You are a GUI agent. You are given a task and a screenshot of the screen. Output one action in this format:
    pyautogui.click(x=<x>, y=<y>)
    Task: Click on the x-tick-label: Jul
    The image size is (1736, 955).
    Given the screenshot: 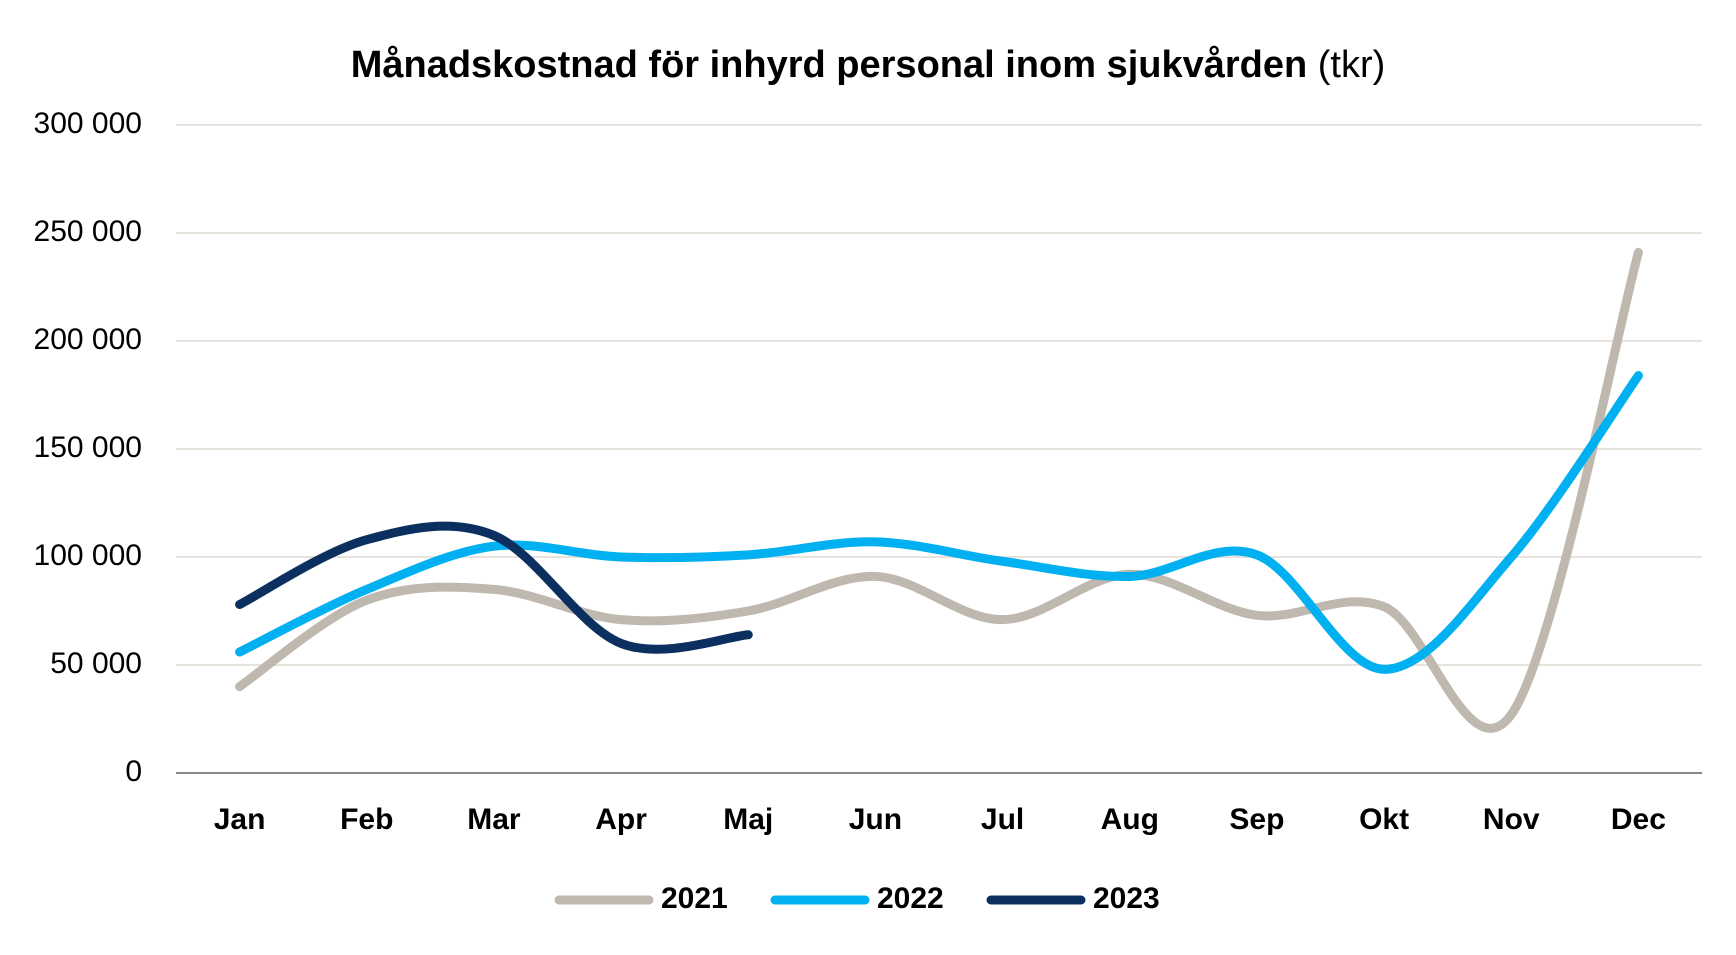 What is the action you would take?
    pyautogui.click(x=1002, y=819)
    